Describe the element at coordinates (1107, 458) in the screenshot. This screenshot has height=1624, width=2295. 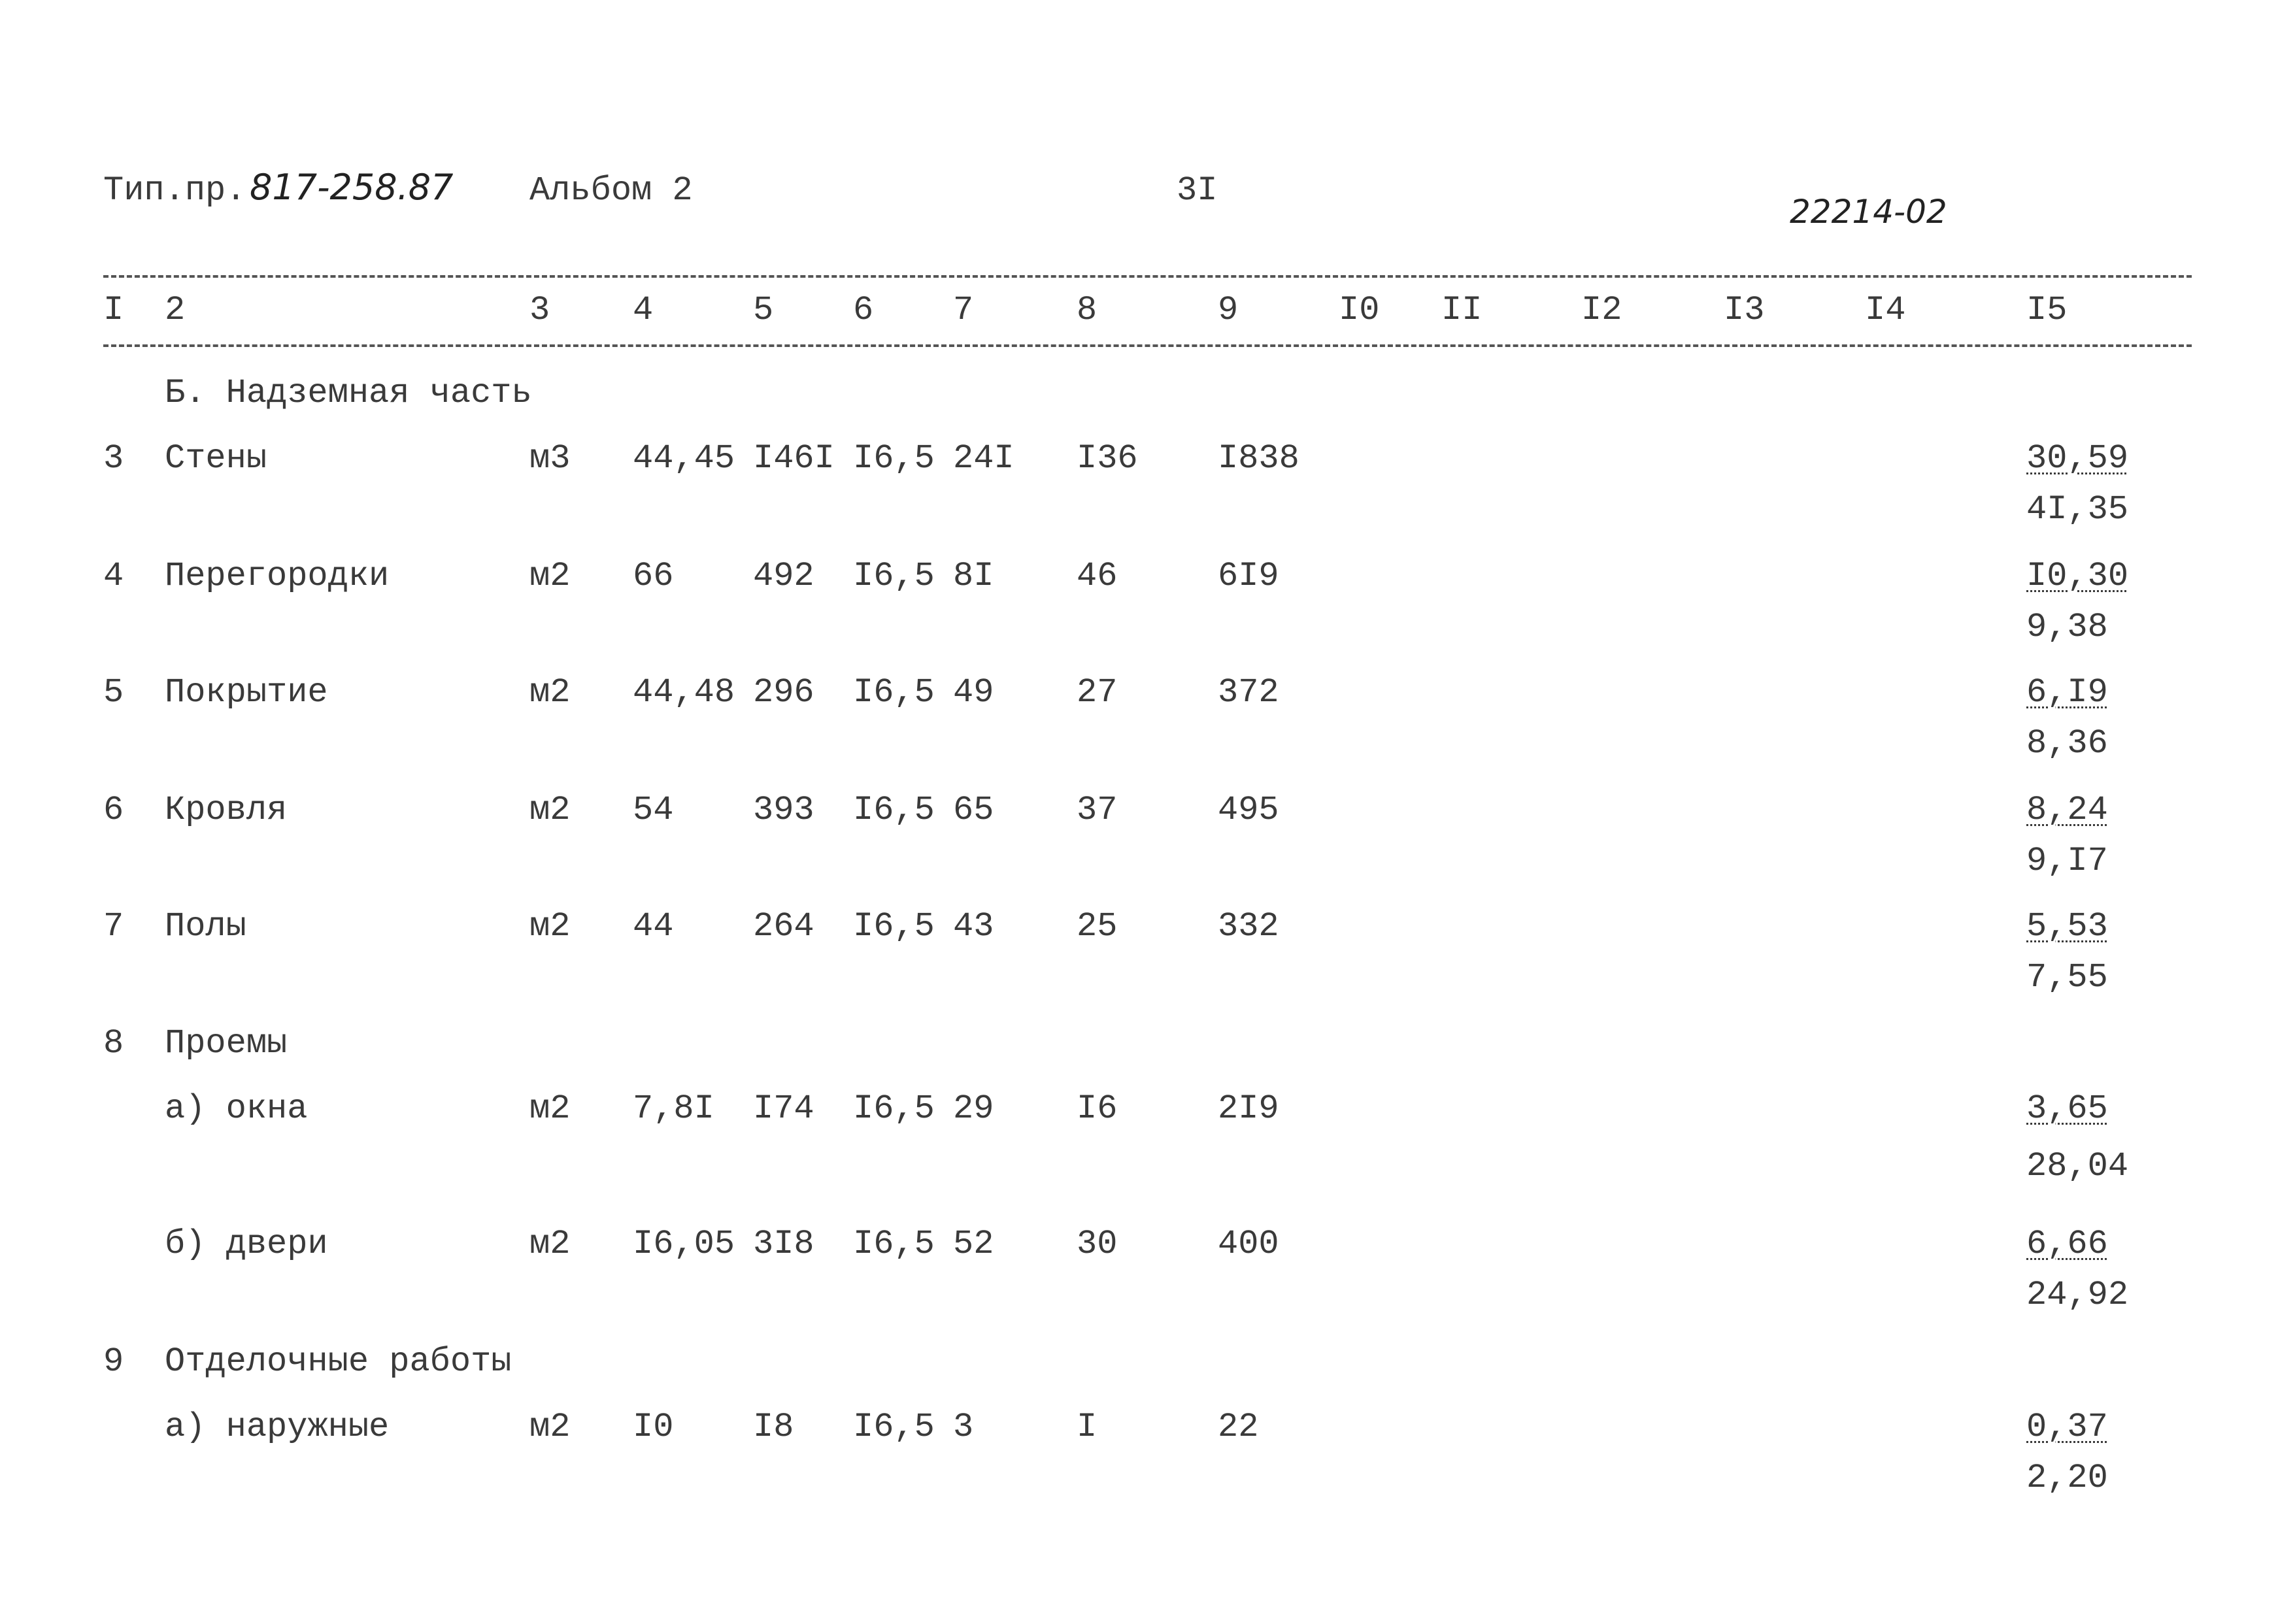
I see `cell-c8: I36` at that location.